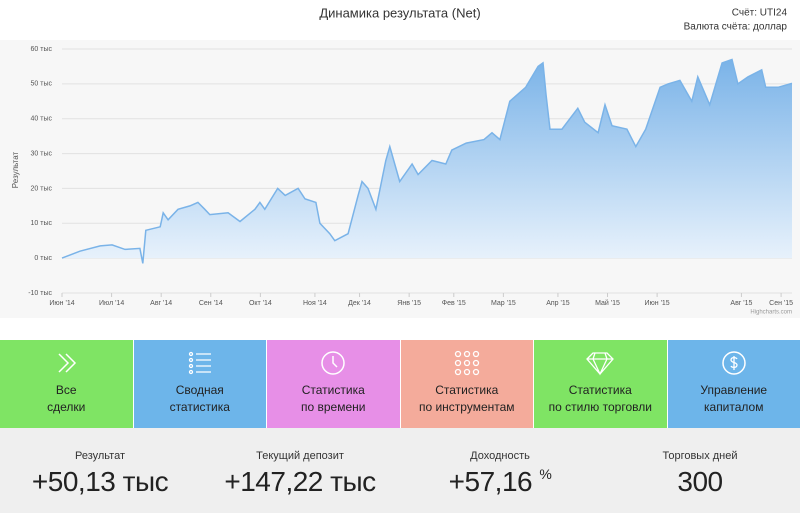 The height and width of the screenshot is (513, 800). I want to click on tile-line2: по стилю торговли, so click(600, 407).